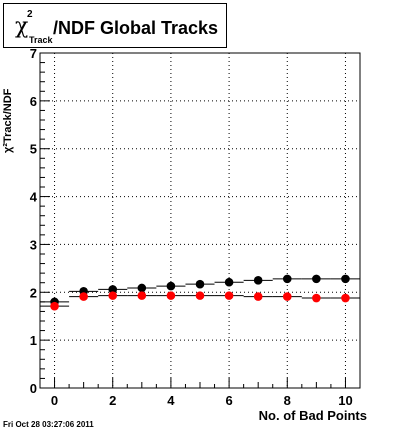  What do you see at coordinates (22, 26) in the screenshot?
I see `title-chi-symbol: χ` at bounding box center [22, 26].